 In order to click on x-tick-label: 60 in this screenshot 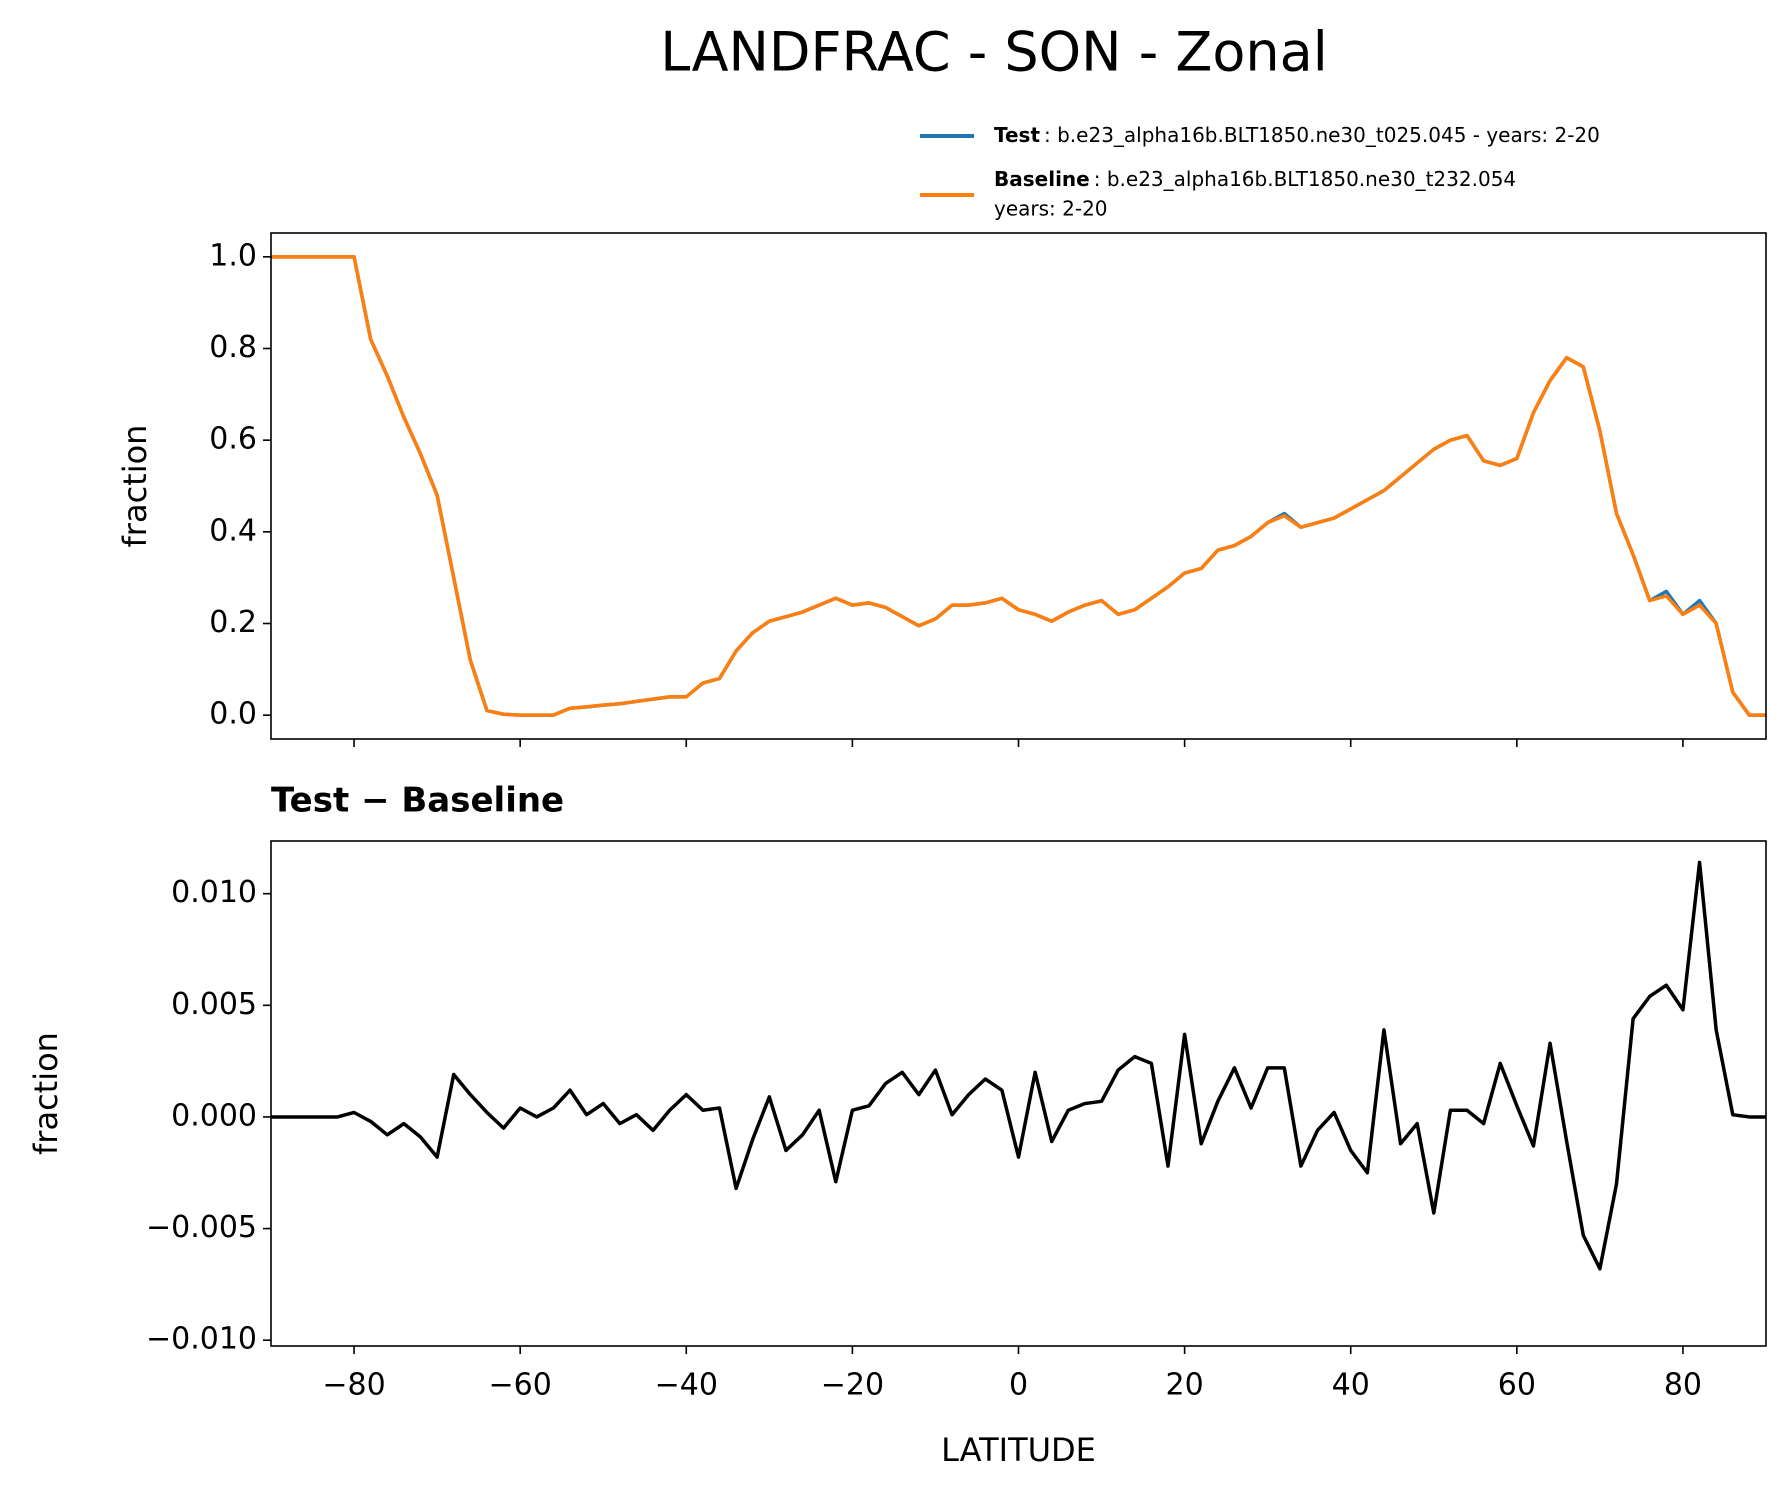, I will do `click(1517, 1385)`.